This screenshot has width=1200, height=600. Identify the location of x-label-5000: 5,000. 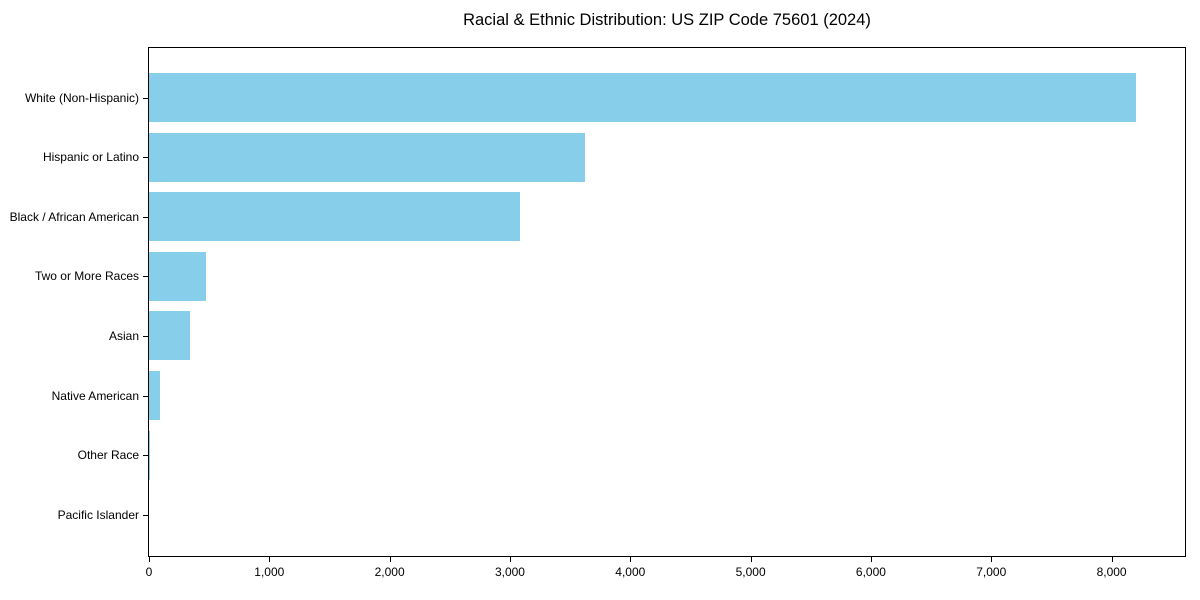
(750, 572).